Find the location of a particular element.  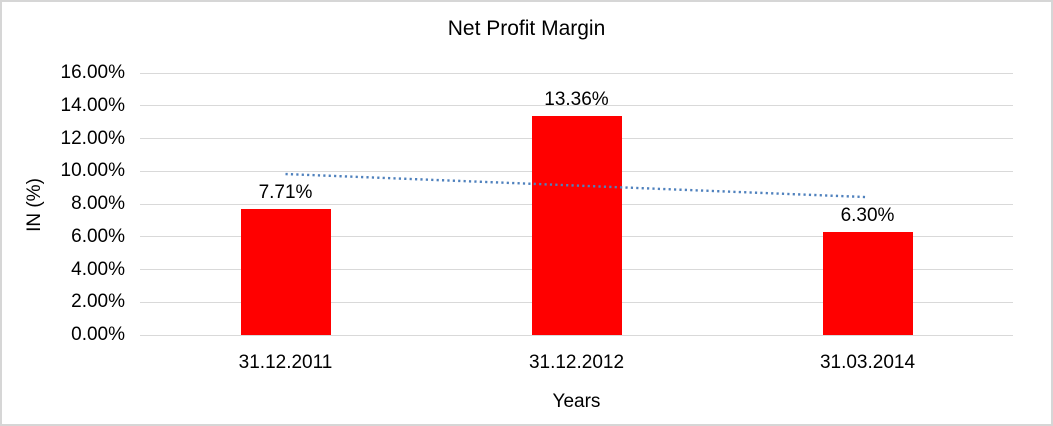

y-tick-label: 12.00% is located at coordinates (92, 138).